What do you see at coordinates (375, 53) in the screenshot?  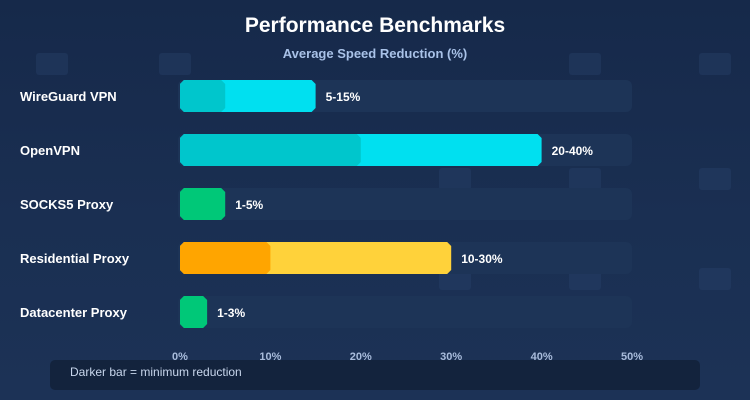 I see `chart-subtitle: Average Speed Reduction (%)` at bounding box center [375, 53].